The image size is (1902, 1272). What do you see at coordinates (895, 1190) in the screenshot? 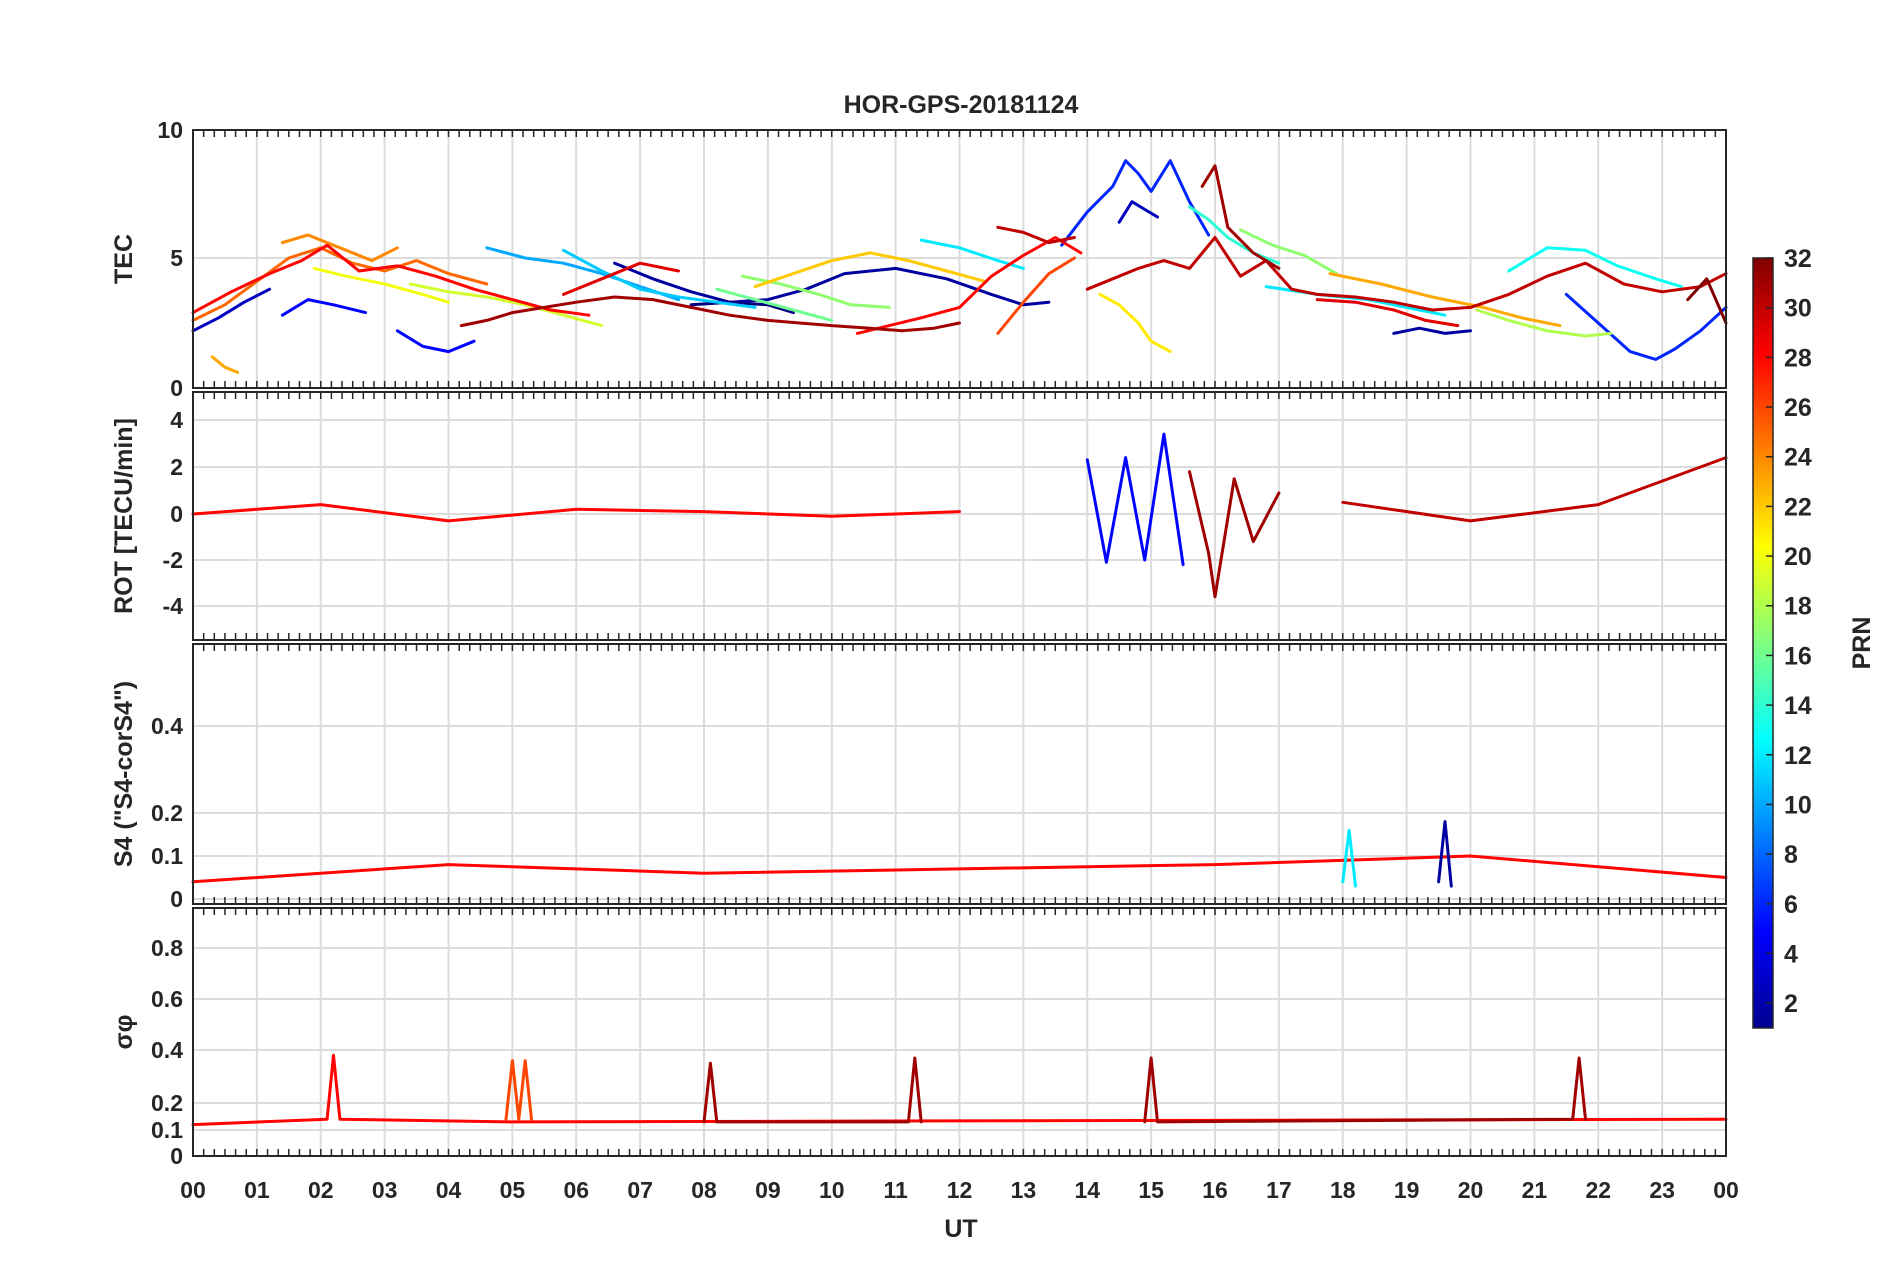
I see `x-tick-label: 11` at bounding box center [895, 1190].